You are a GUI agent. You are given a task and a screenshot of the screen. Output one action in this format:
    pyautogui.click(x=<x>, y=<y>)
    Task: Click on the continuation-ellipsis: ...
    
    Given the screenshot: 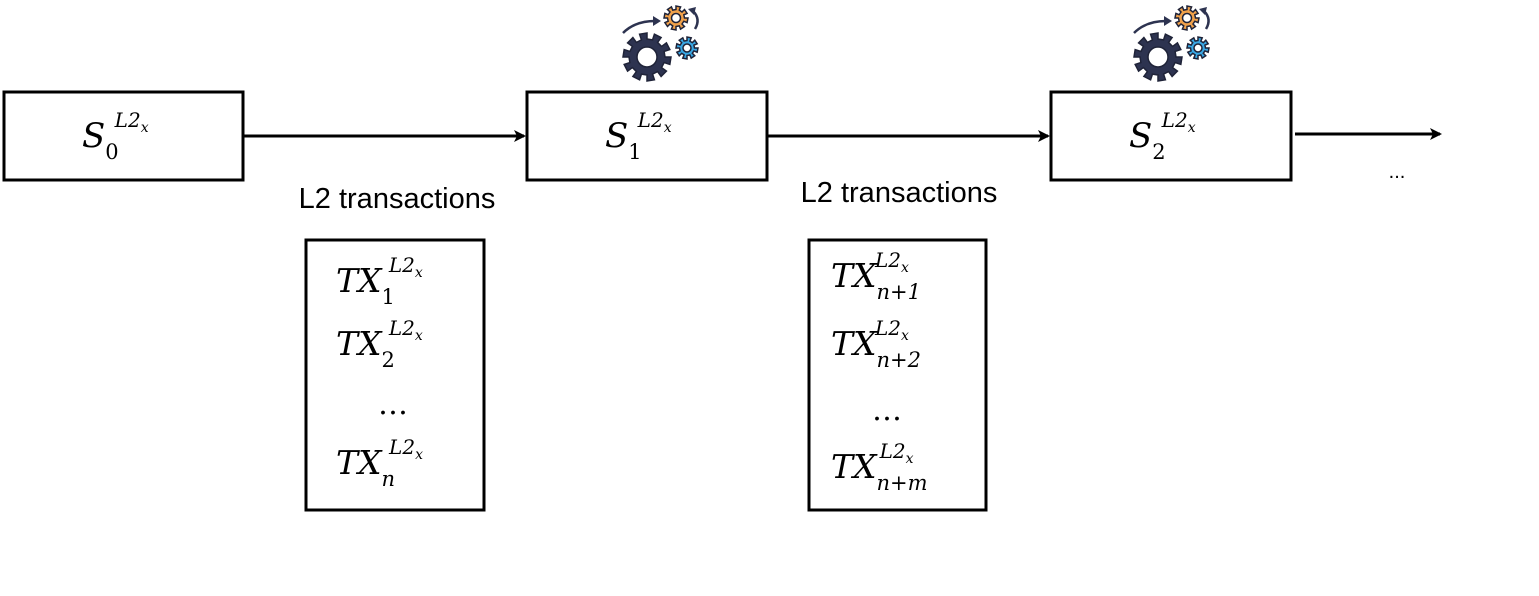 What is the action you would take?
    pyautogui.click(x=1397, y=172)
    